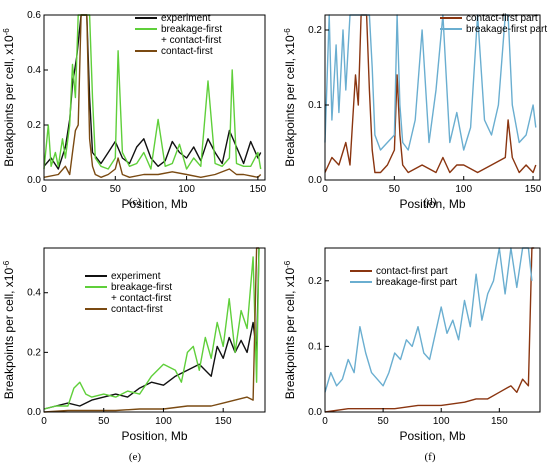  Describe the element at coordinates (135, 457) in the screenshot. I see `panel-label: (e)` at that location.